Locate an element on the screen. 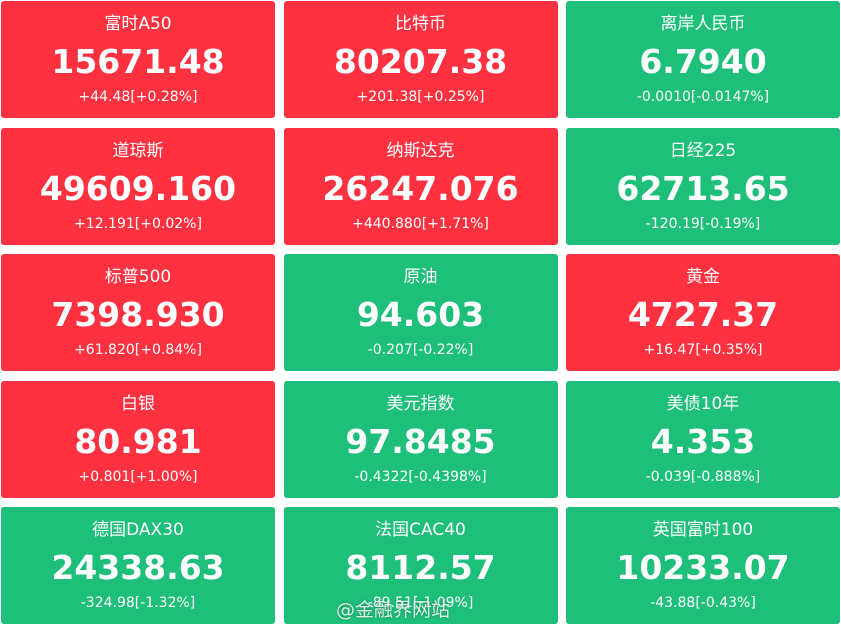 The width and height of the screenshot is (841, 629). quote-price: 49609.160 is located at coordinates (138, 188).